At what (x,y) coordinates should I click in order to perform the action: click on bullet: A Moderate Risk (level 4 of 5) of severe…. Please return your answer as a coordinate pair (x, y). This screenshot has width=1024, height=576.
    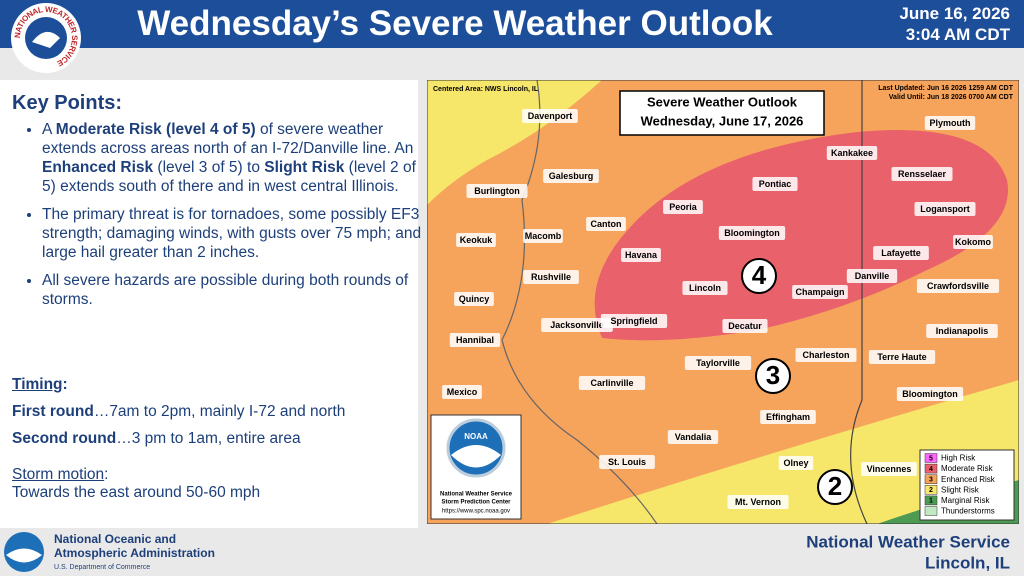
    Looking at the image, I should click on (237, 158).